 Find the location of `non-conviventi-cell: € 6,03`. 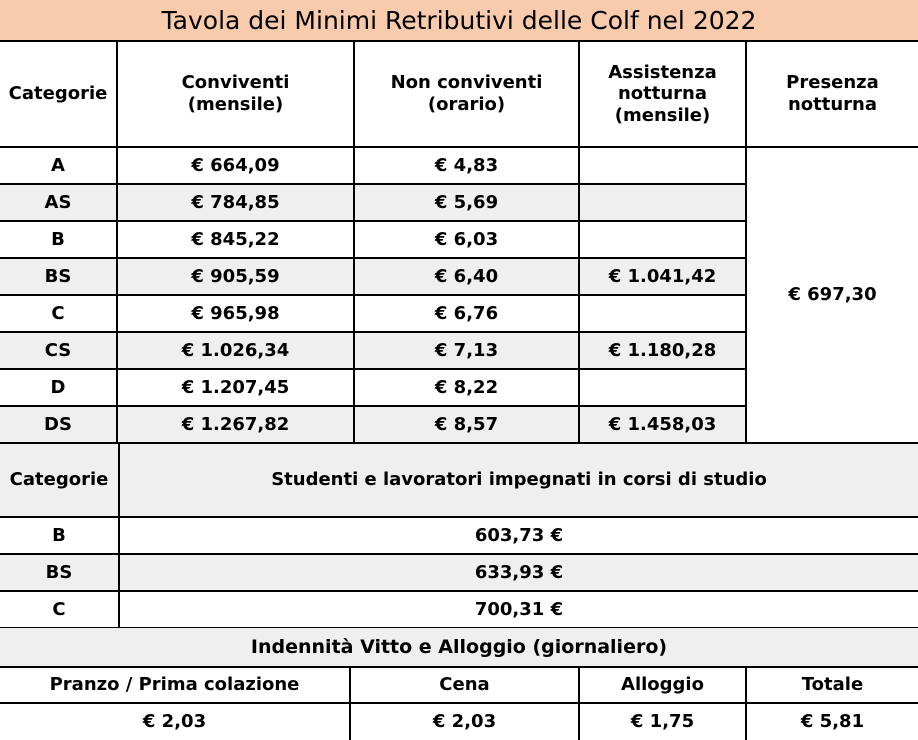

non-conviventi-cell: € 6,03 is located at coordinates (467, 240).